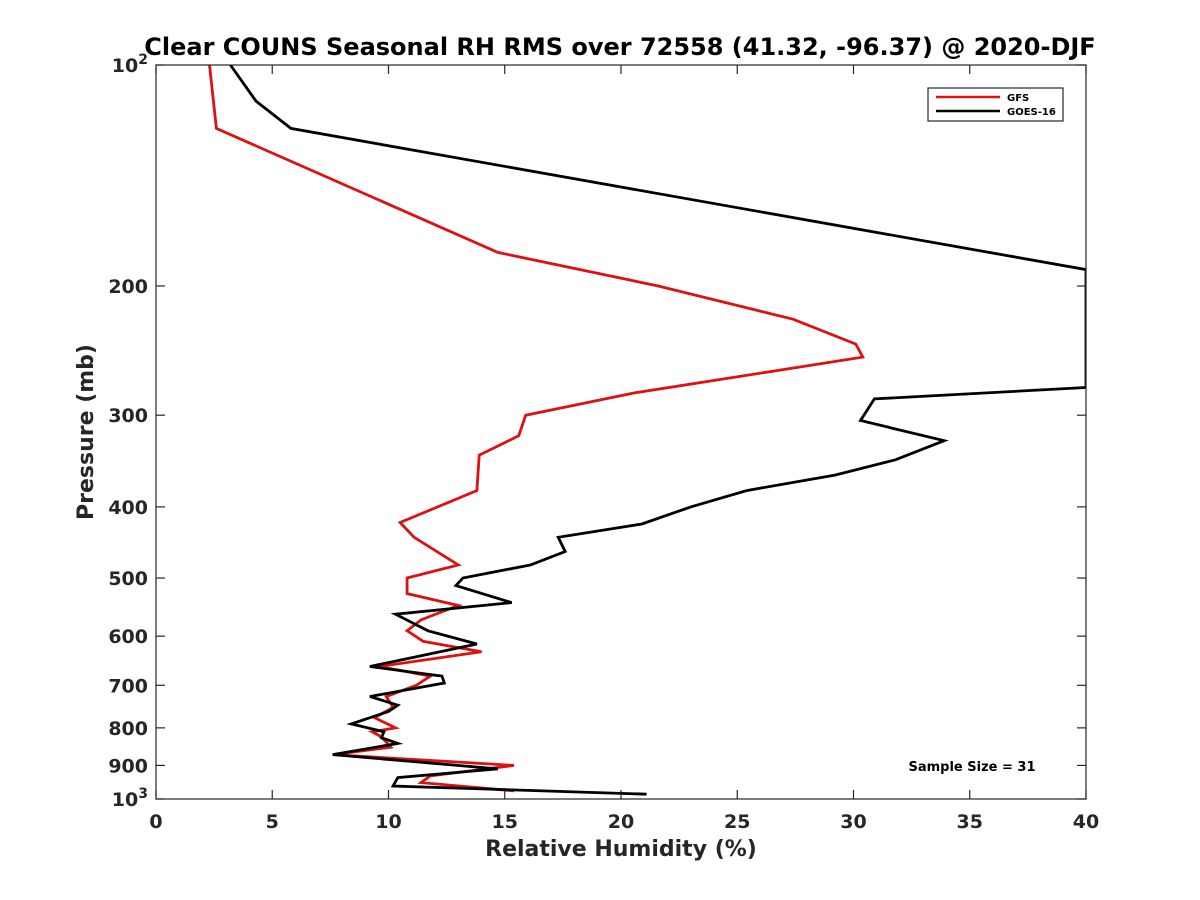 Image resolution: width=1200 pixels, height=900 pixels. I want to click on x-tick-label: 35, so click(970, 822).